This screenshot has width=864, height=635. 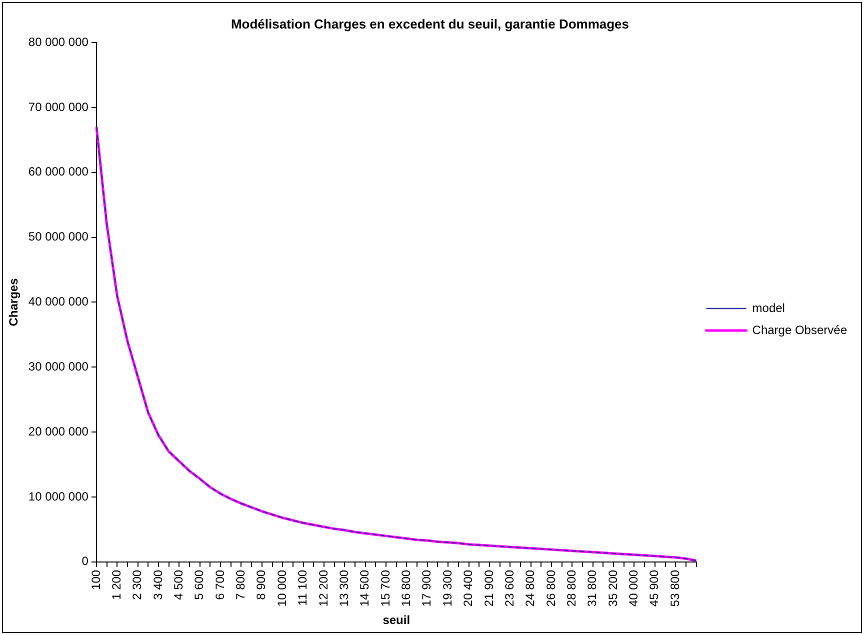 What do you see at coordinates (633, 588) in the screenshot?
I see `x-tick-label: 40 000` at bounding box center [633, 588].